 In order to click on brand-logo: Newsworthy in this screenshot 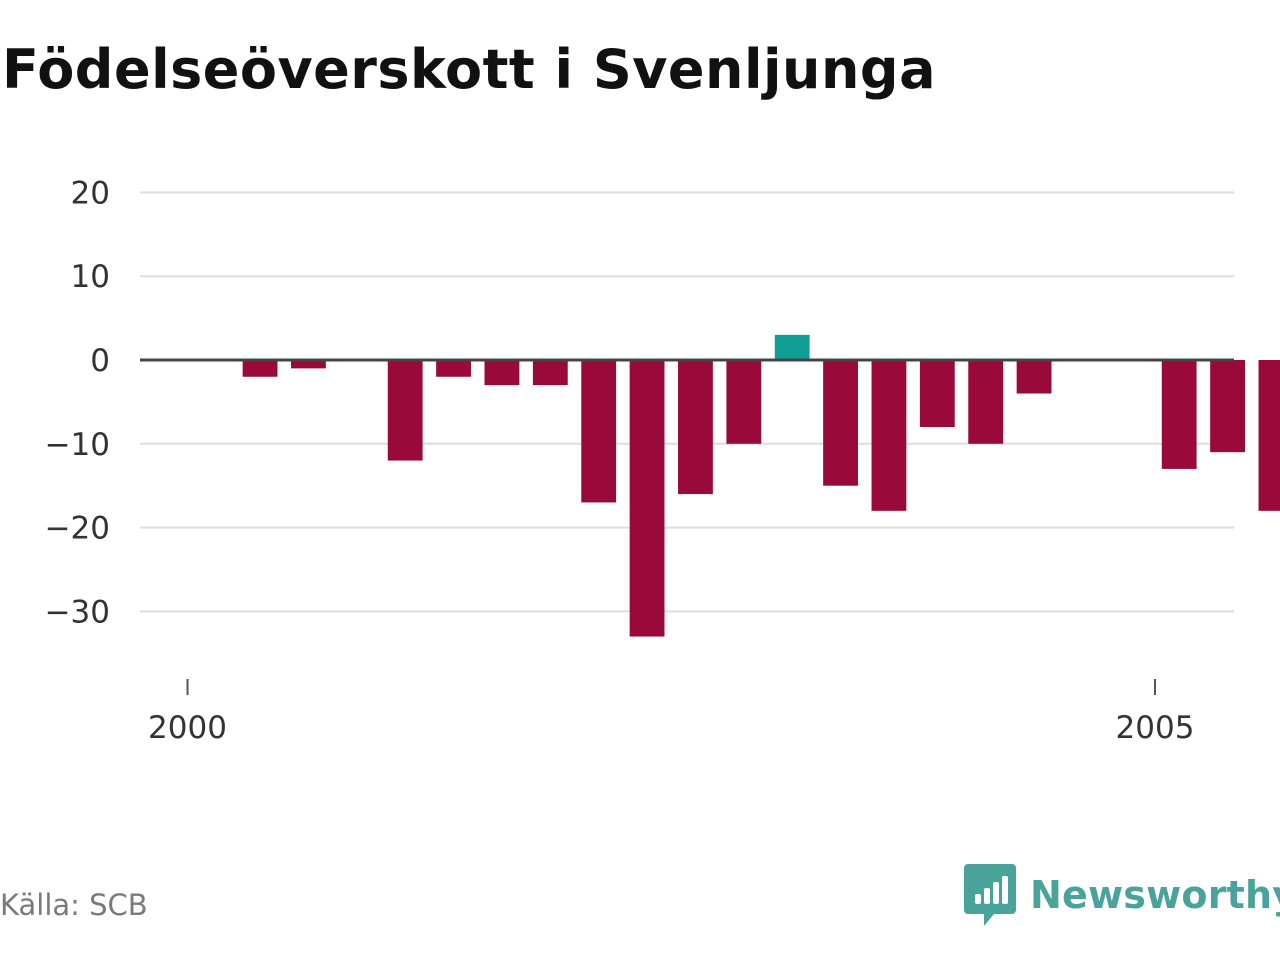, I will do `click(1122, 895)`.